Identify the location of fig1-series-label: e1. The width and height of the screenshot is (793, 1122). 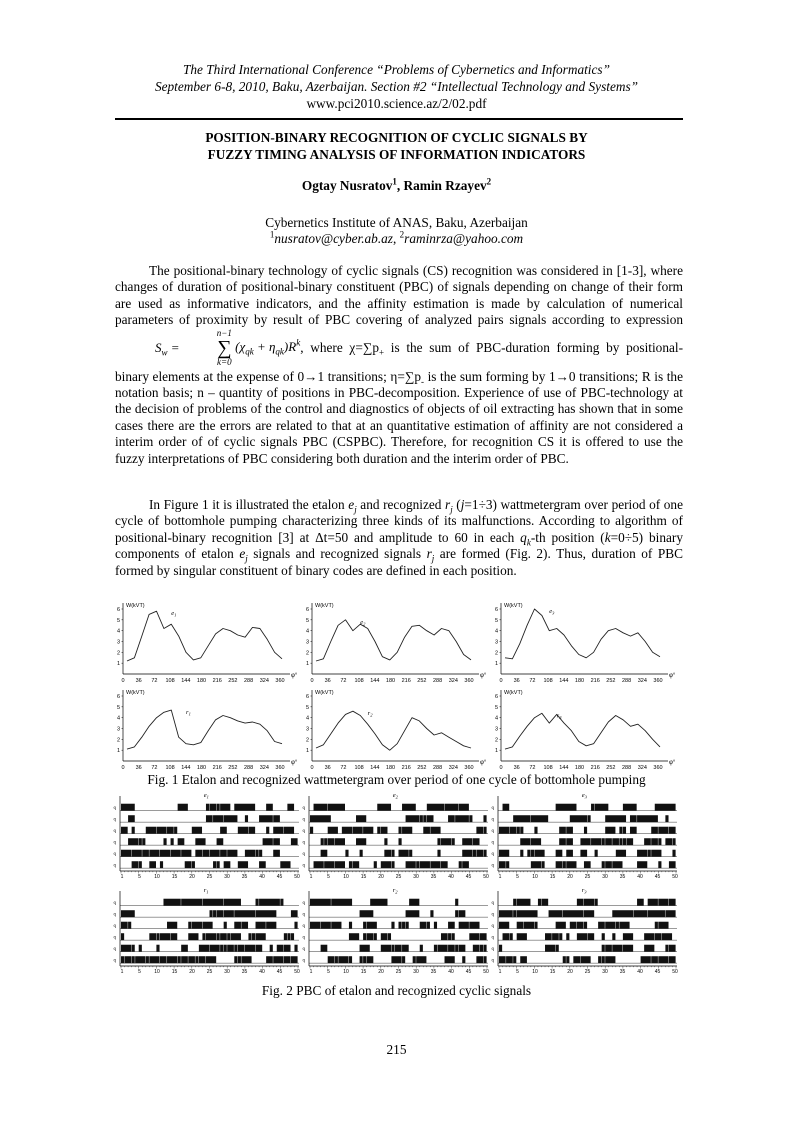
(173, 614).